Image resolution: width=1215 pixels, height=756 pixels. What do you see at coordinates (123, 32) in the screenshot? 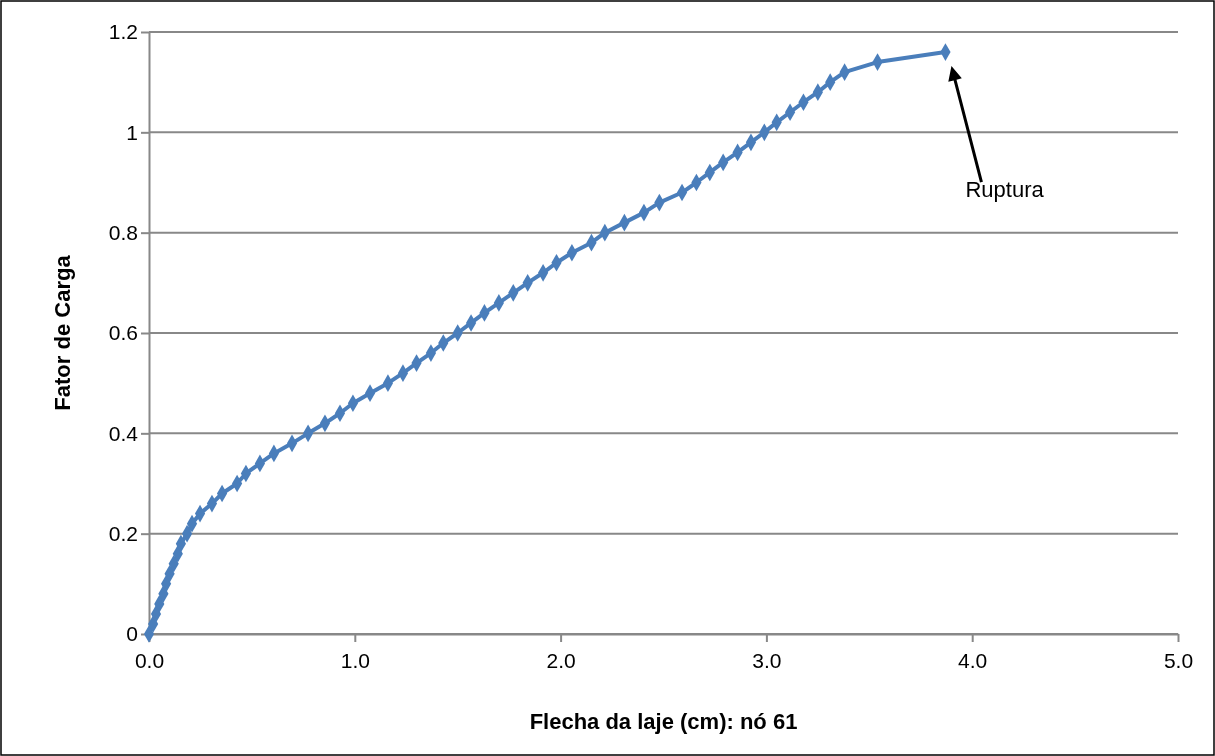
I see `y-tick-label: 1.2` at bounding box center [123, 32].